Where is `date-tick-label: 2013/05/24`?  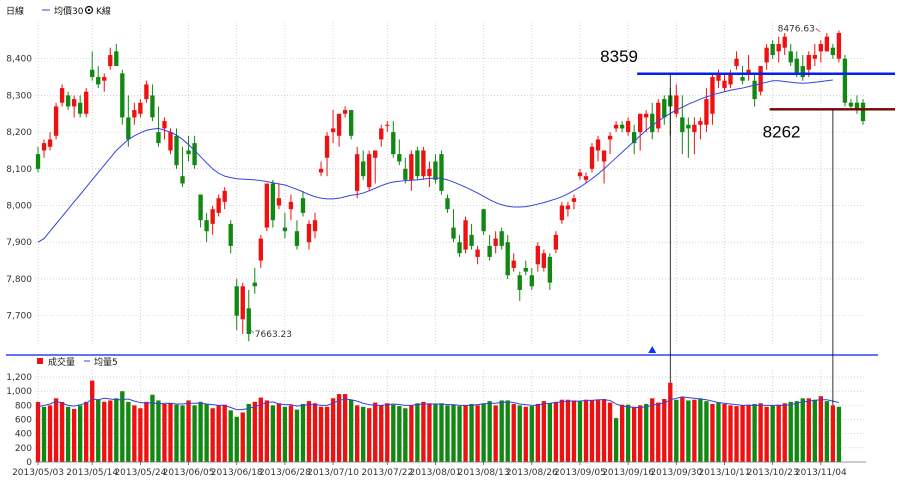 date-tick-label: 2013/05/24 is located at coordinates (140, 473).